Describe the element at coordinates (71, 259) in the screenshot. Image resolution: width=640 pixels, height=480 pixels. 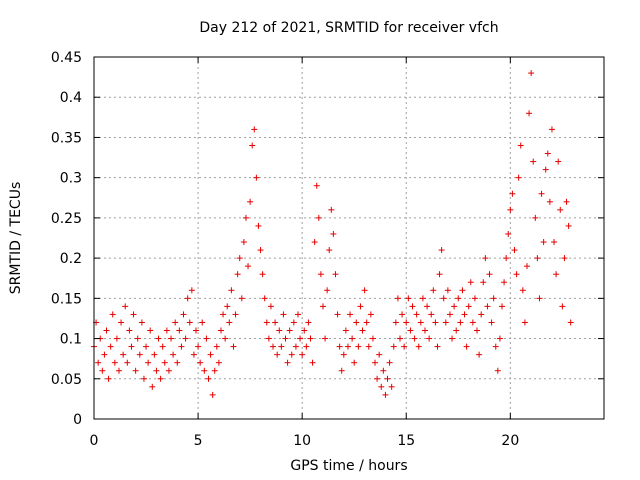
I see `y-tick-label: 0.2` at that location.